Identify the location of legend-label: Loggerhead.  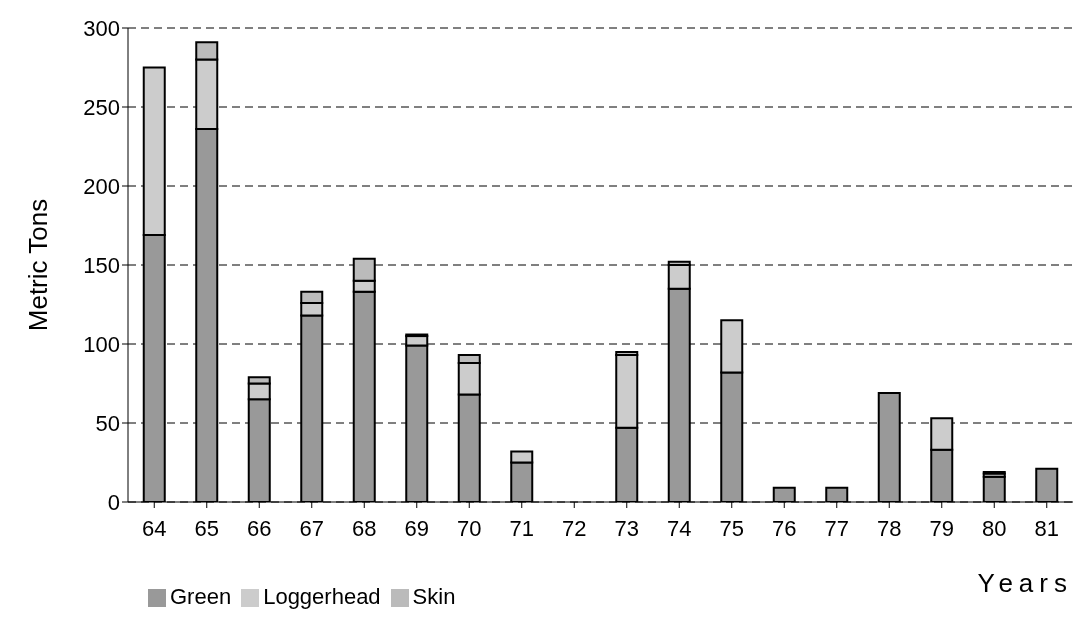
(322, 596).